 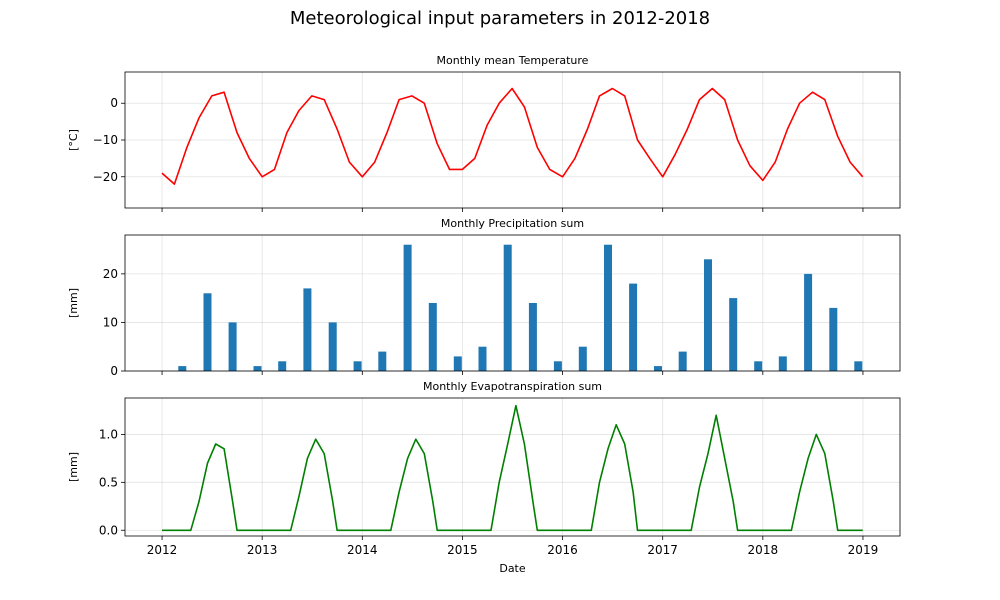 What do you see at coordinates (262, 550) in the screenshot?
I see `panel3-xtick-label: 2013` at bounding box center [262, 550].